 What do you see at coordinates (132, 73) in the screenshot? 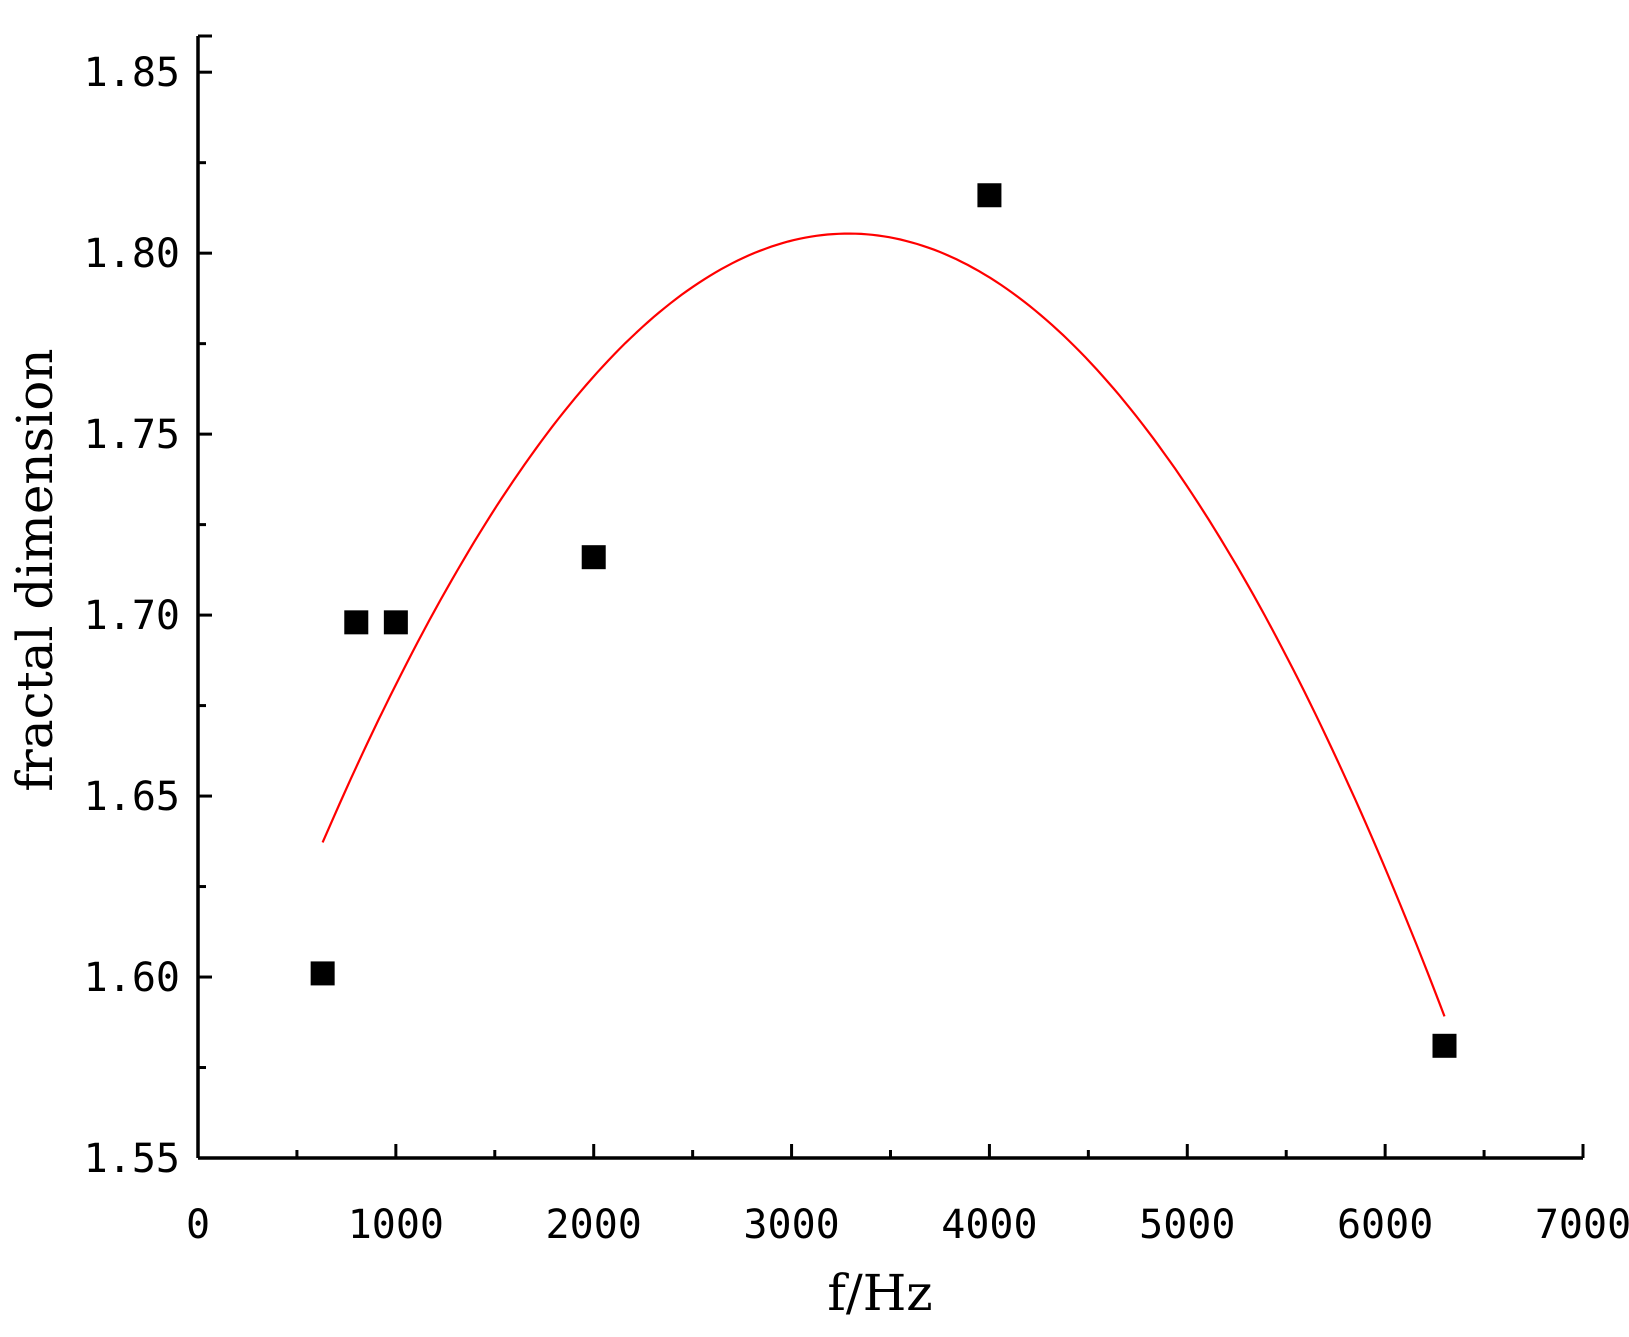
I see `y-tick-label: 1.85` at bounding box center [132, 73].